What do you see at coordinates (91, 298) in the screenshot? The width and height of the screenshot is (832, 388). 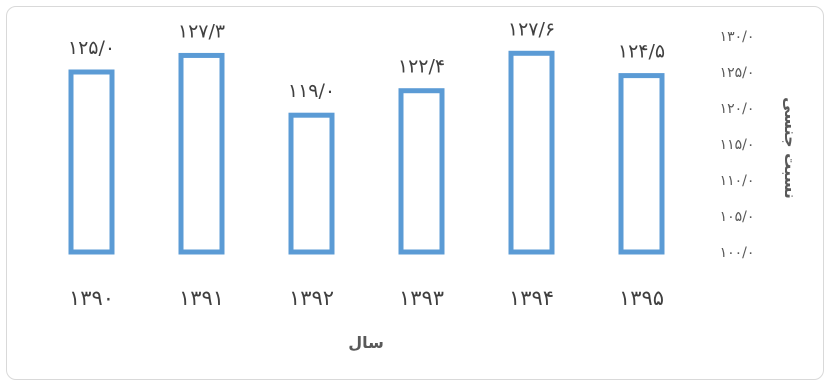 I see `x-tick-1: ۱۳۹۰` at bounding box center [91, 298].